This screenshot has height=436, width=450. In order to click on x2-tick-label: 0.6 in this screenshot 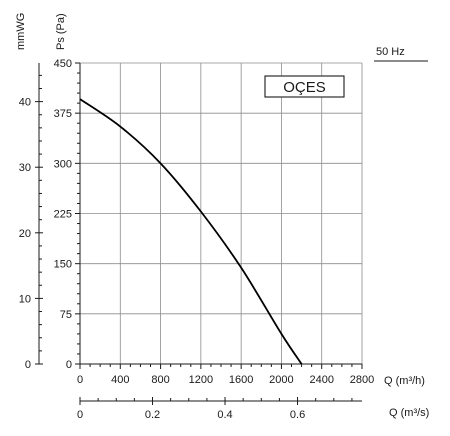, I will do `click(297, 415)`.